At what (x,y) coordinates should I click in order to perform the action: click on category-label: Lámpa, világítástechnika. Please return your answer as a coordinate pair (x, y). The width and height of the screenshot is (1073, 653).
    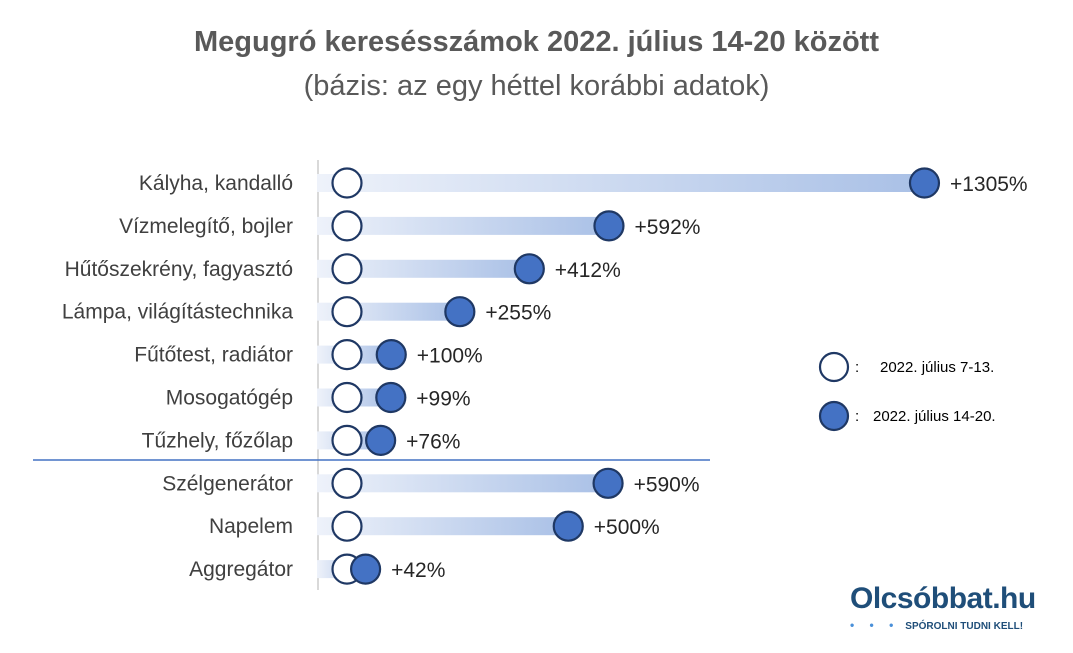
    Looking at the image, I should click on (177, 312).